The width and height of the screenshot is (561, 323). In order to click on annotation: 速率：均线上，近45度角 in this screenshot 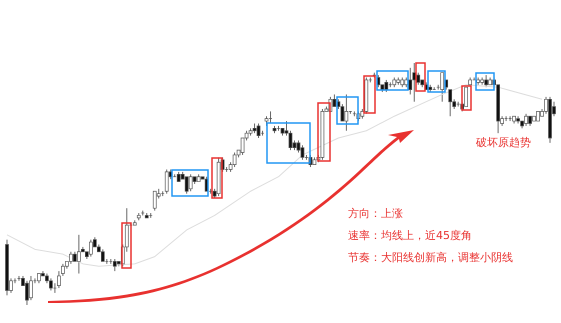, I will do `click(410, 235)`.